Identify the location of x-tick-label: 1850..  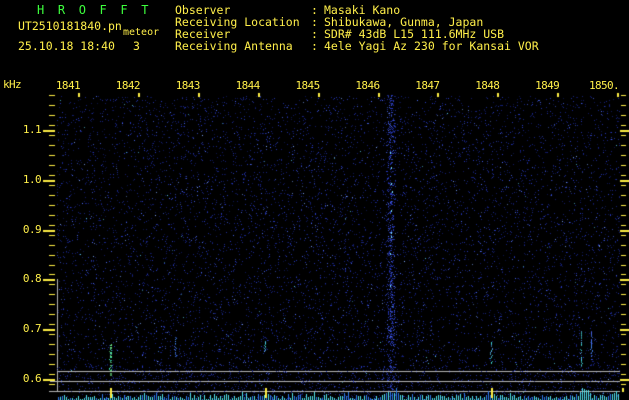
(604, 85).